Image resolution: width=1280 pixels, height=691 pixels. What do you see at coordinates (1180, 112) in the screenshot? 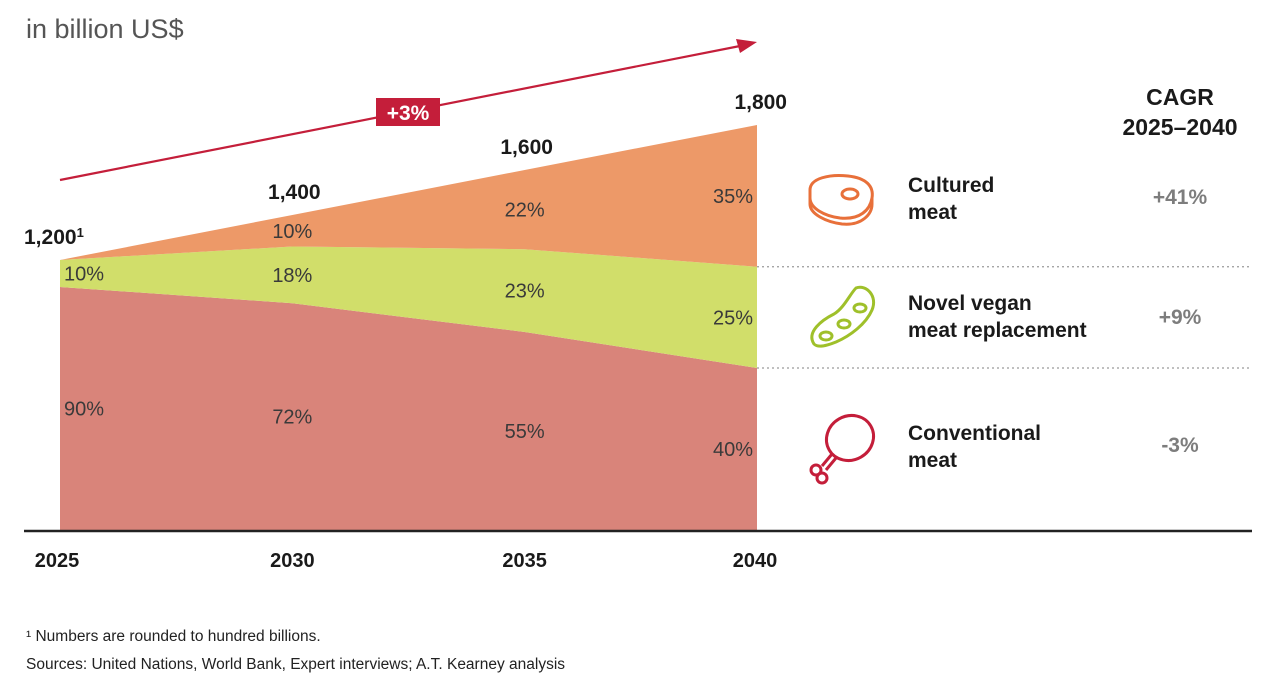
I see `cagr-header: CAGR 2025–2040` at bounding box center [1180, 112].